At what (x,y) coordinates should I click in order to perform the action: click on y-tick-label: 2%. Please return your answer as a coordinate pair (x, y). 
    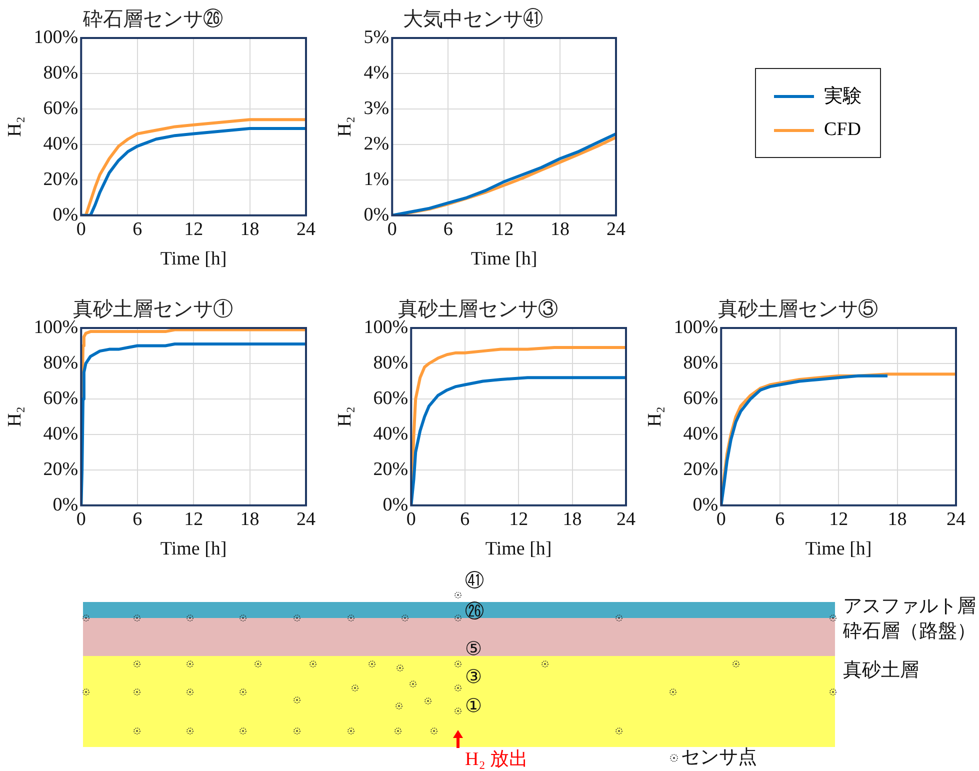
    Looking at the image, I should click on (377, 143).